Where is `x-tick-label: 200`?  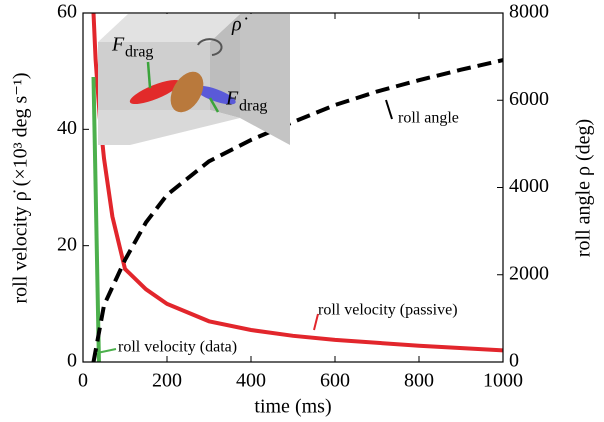 x-tick-label: 200 is located at coordinates (167, 381).